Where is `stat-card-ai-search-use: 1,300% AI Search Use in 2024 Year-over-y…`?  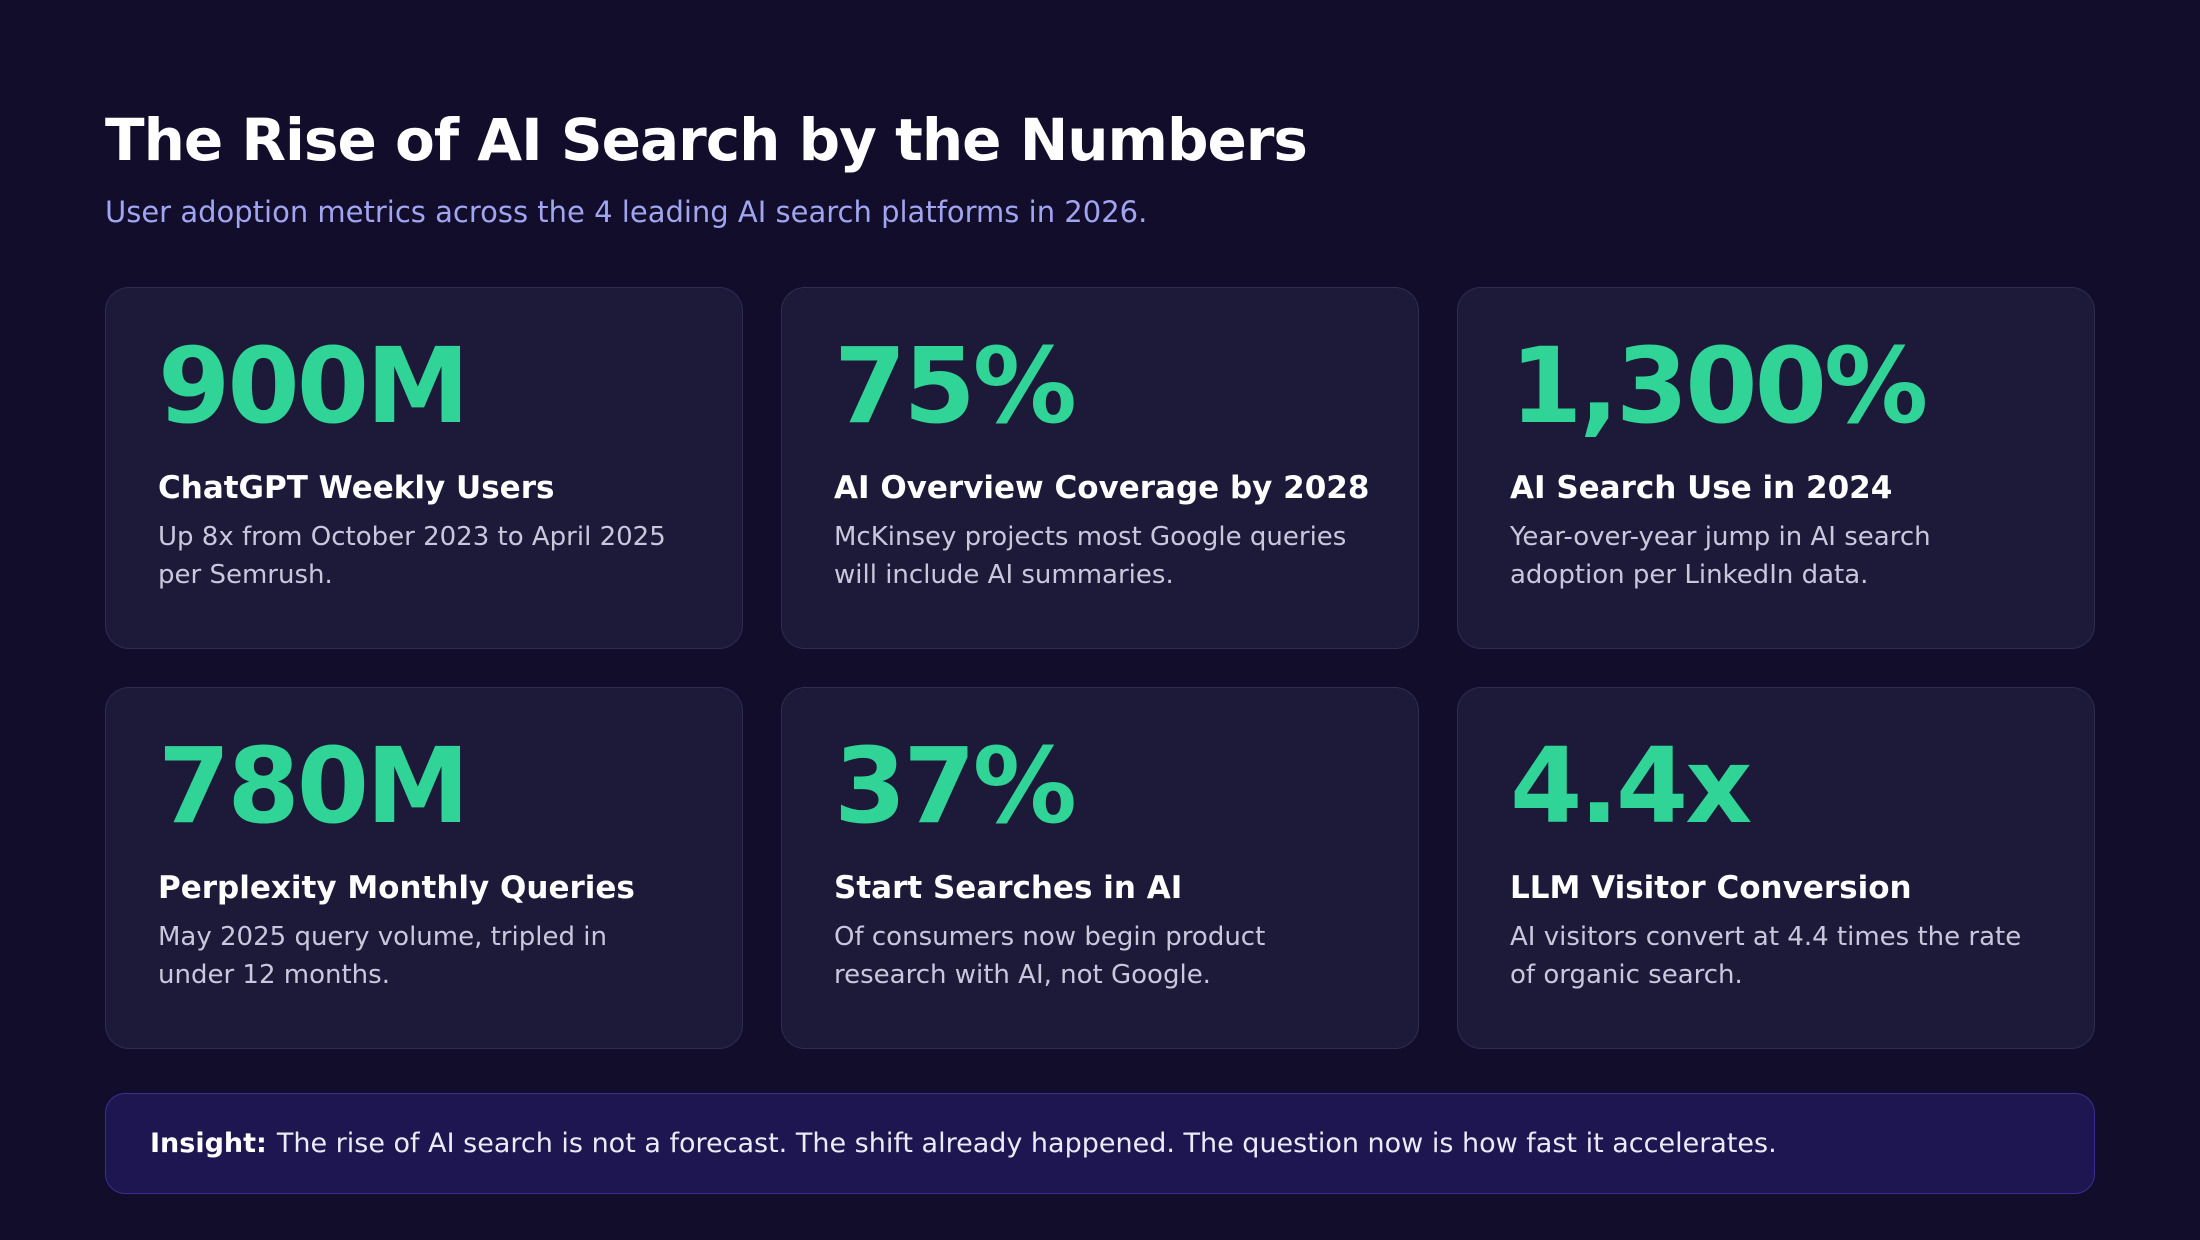
stat-card-ai-search-use: 1,300% AI Search Use in 2024 Year-over-y… is located at coordinates (1776, 468).